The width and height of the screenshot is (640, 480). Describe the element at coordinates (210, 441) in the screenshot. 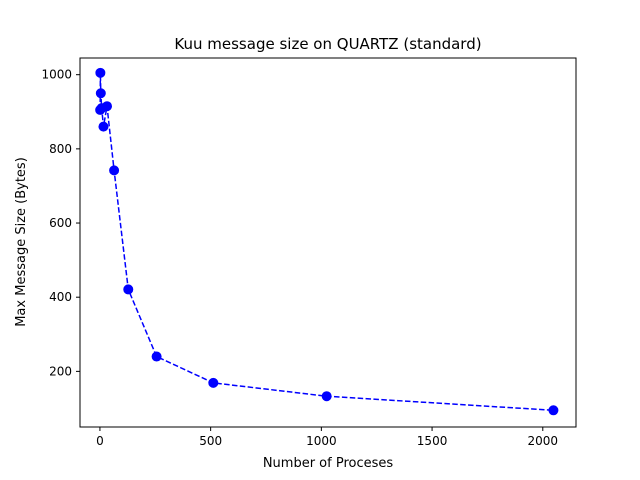

I see `x-tick-label: 500` at that location.